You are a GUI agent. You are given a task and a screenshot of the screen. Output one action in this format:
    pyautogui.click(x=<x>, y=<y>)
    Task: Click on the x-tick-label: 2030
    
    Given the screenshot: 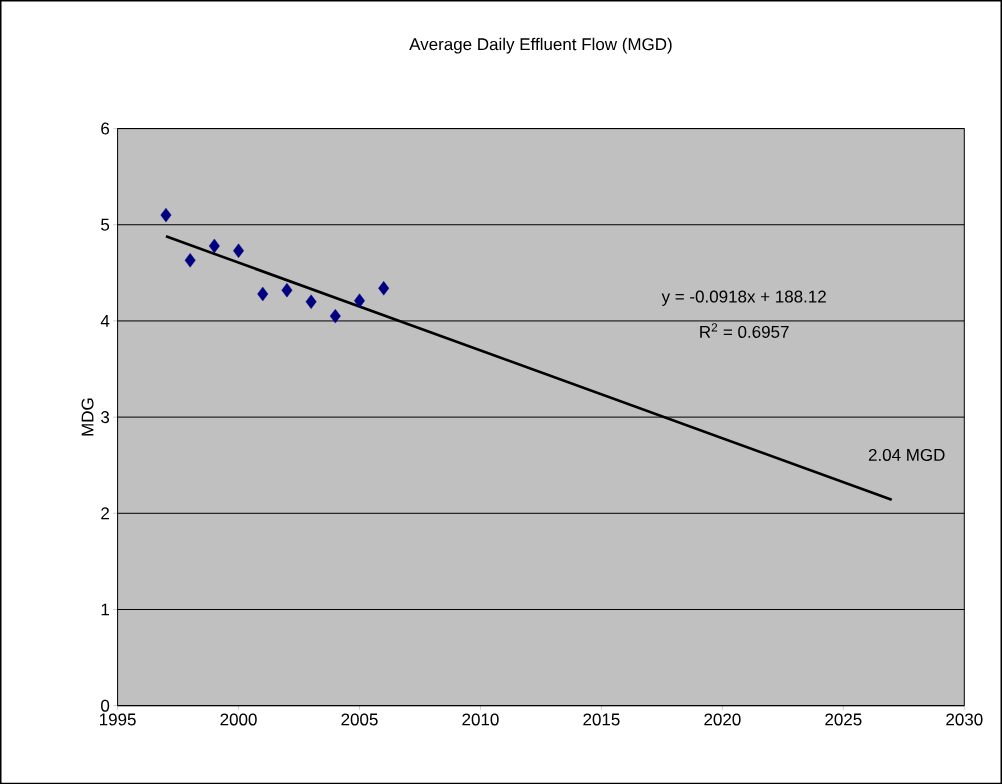 What is the action you would take?
    pyautogui.click(x=964, y=719)
    